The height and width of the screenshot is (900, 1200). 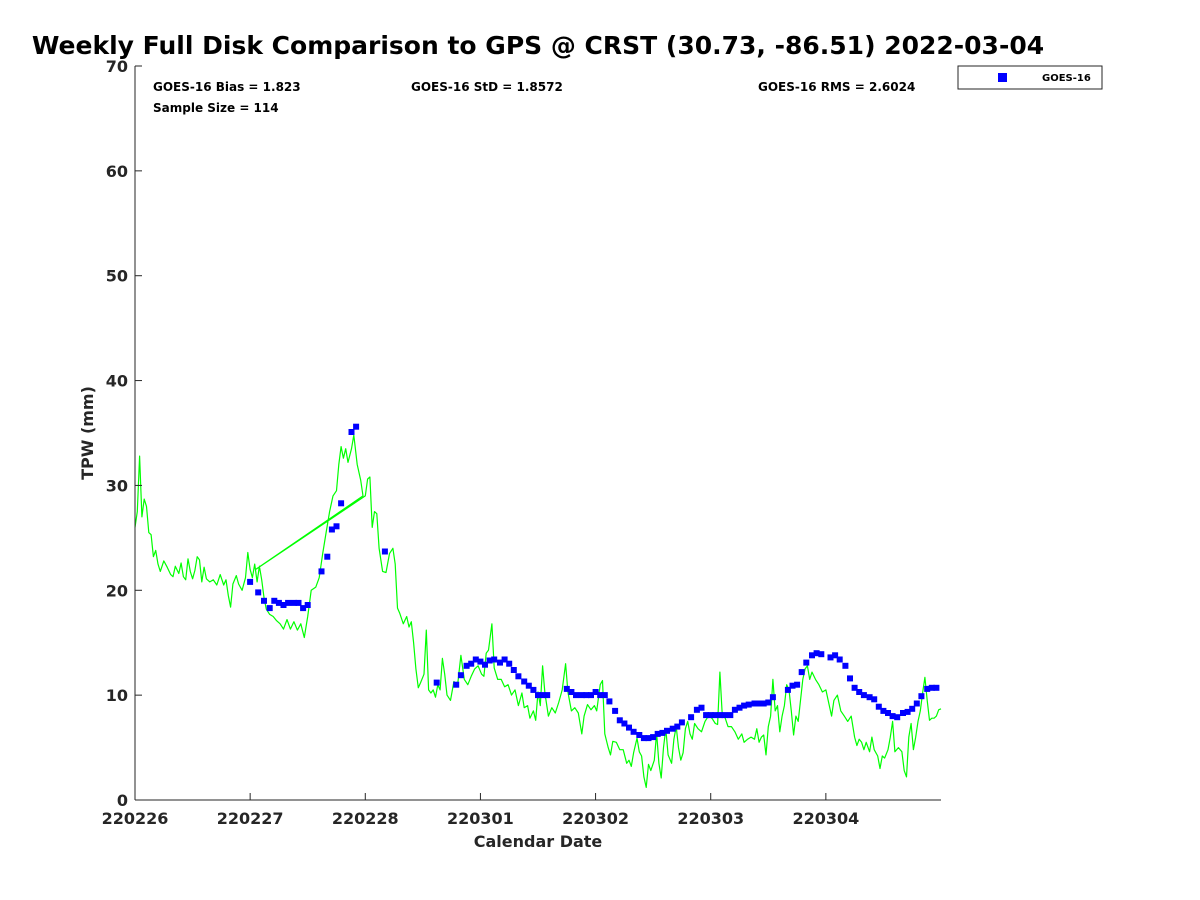 What do you see at coordinates (117, 276) in the screenshot?
I see `y-tick-label: 50` at bounding box center [117, 276].